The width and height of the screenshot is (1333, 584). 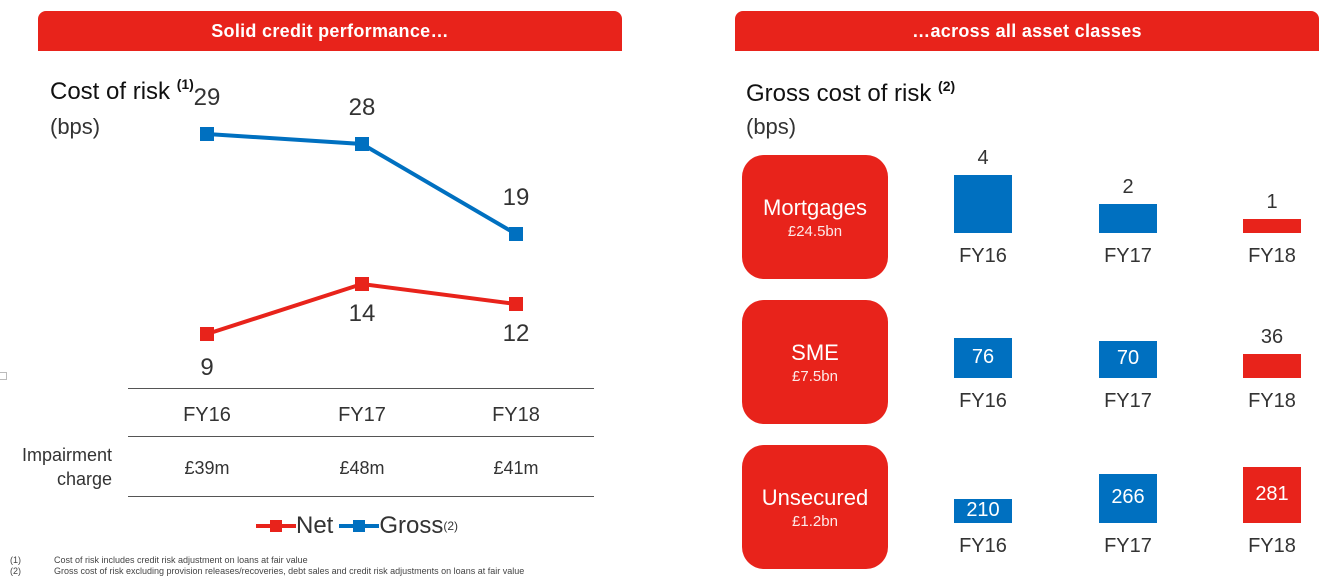 I want to click on impairment-label-line1: Impairment, so click(x=66, y=455).